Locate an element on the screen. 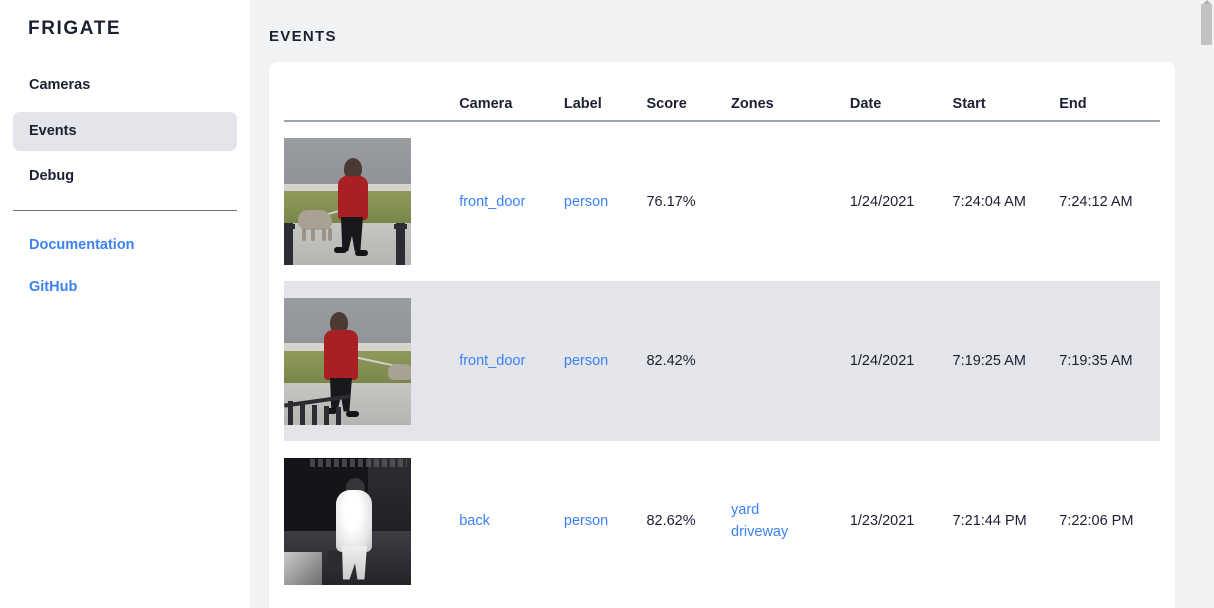 Image resolution: width=1214 pixels, height=608 pixels. sidebar-item-events: Events is located at coordinates (125, 131).